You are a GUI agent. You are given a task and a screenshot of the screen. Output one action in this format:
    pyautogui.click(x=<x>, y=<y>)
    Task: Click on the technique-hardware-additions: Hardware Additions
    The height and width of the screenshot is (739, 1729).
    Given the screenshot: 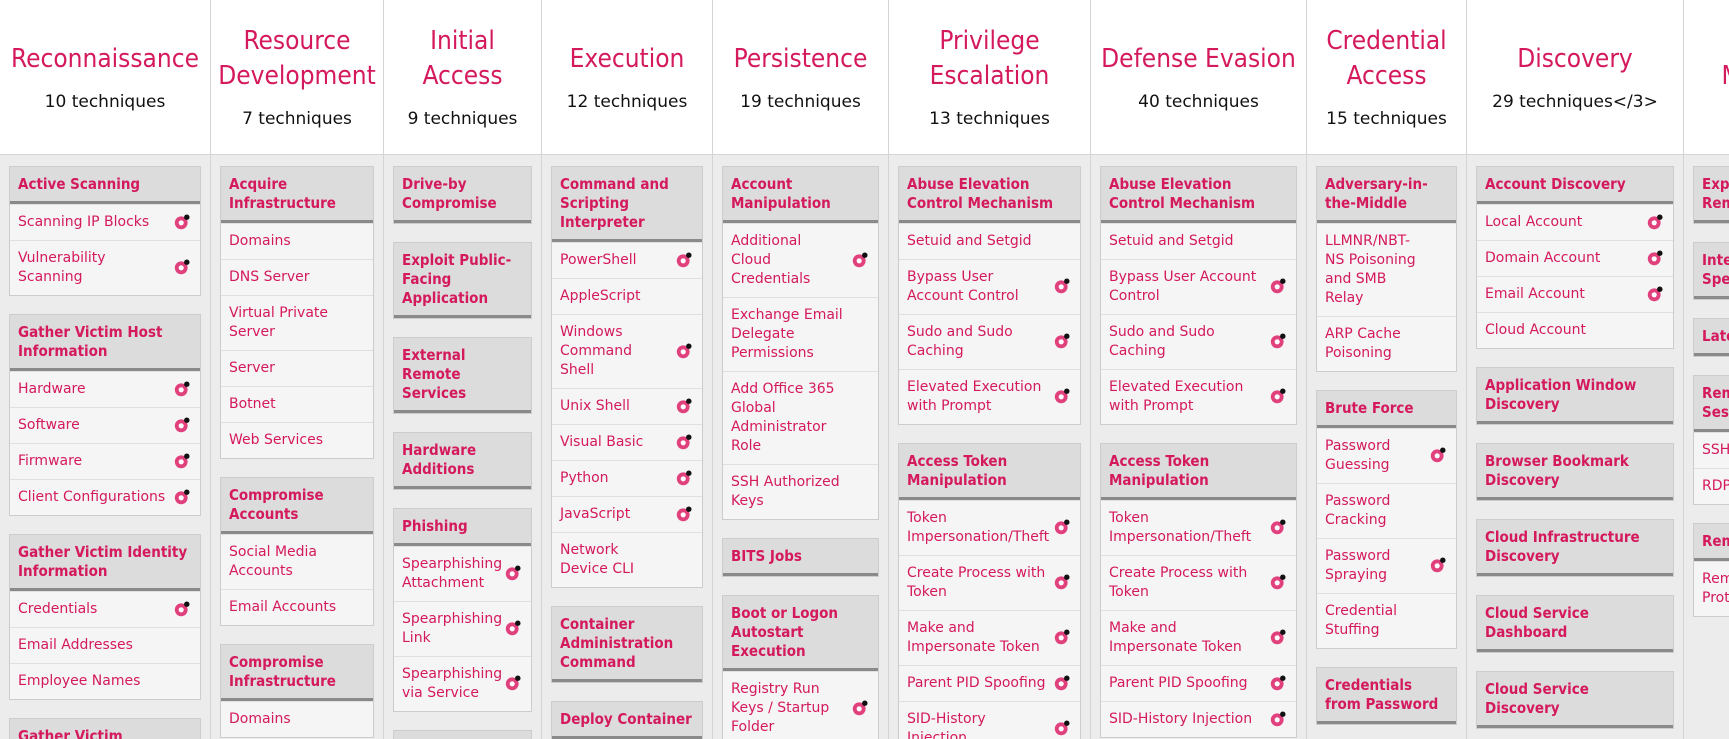 What is the action you would take?
    pyautogui.click(x=462, y=461)
    